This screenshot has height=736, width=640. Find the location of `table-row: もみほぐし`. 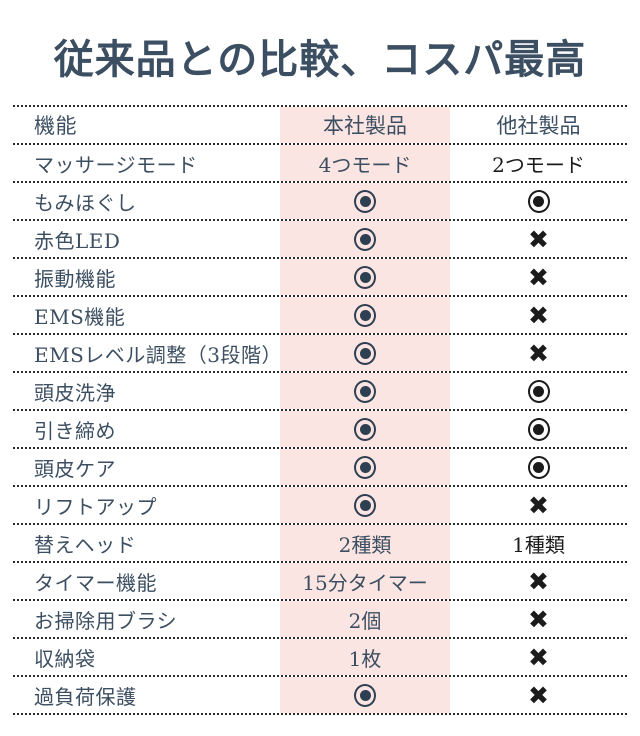

table-row: もみほぐし is located at coordinates (320, 200).